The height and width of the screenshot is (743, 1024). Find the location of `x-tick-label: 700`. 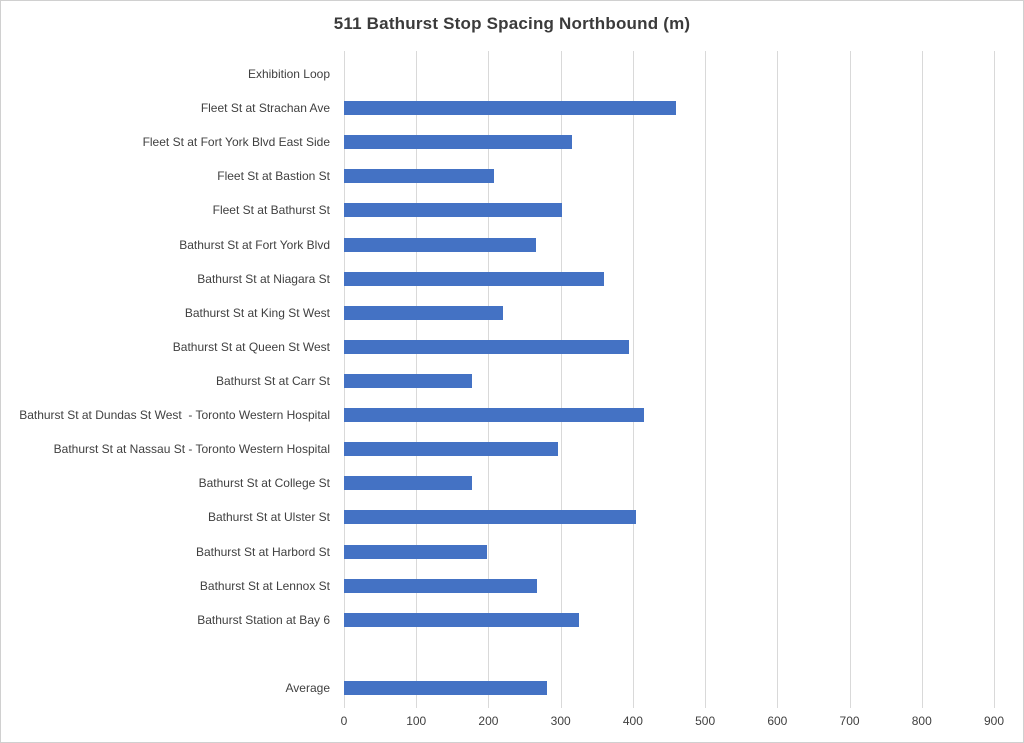

x-tick-label: 700 is located at coordinates (849, 721).